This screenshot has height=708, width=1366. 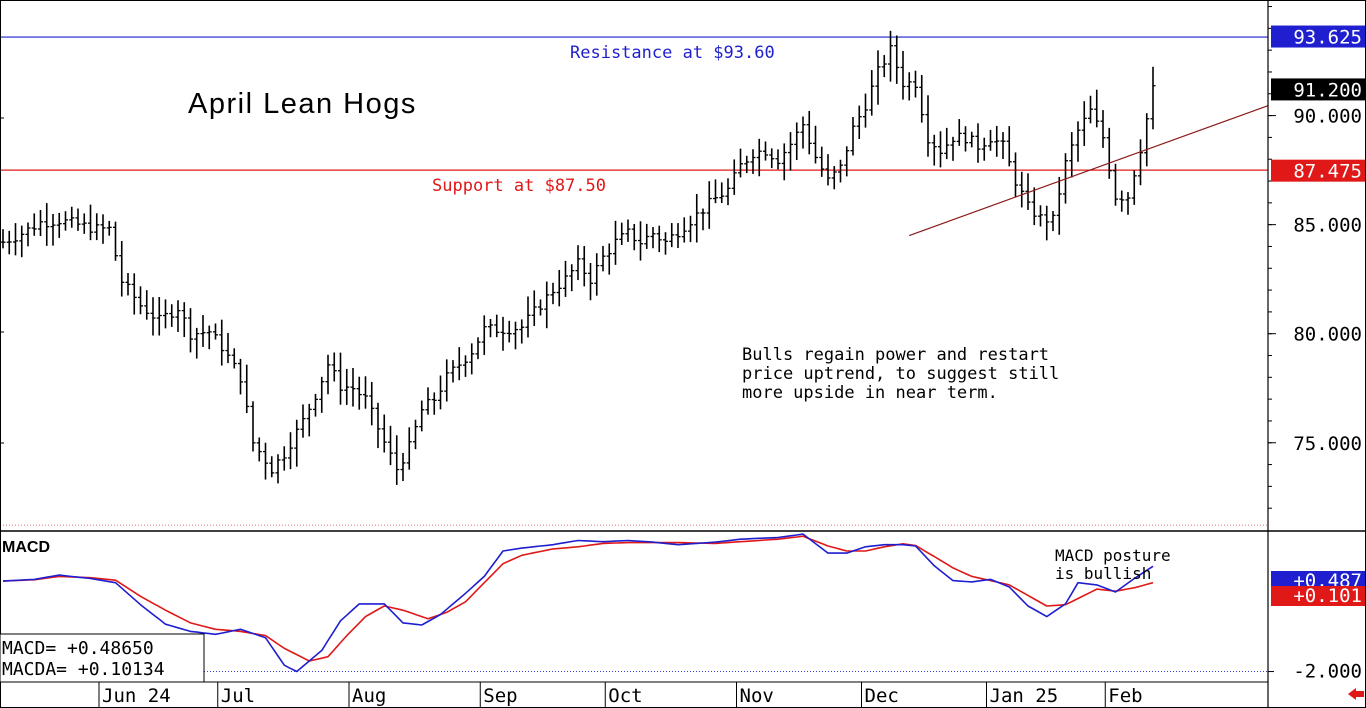 I want to click on month-label: Dec, so click(x=882, y=696).